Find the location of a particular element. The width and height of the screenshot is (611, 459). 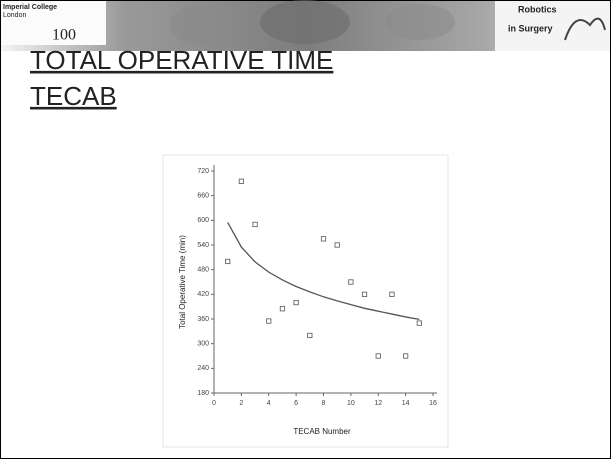

y-tick-label: 300 is located at coordinates (203, 344).